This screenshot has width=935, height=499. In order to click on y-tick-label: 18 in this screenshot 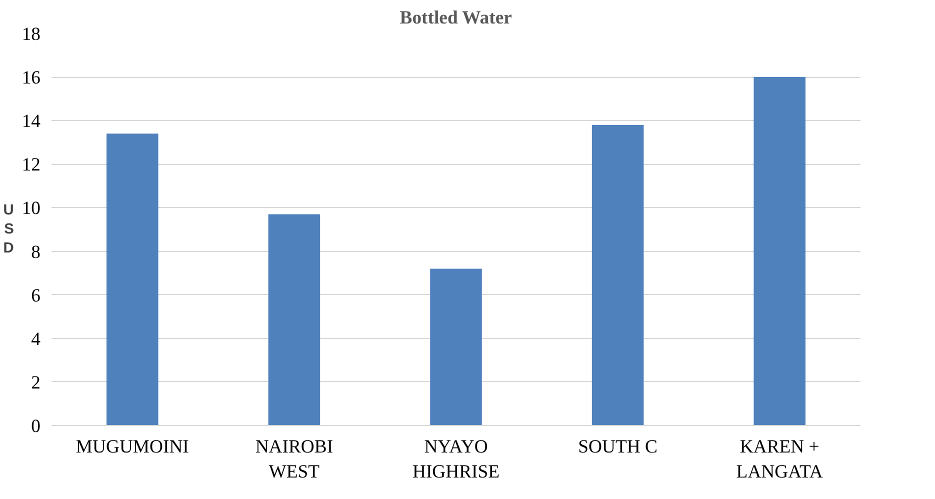, I will do `click(31, 34)`.